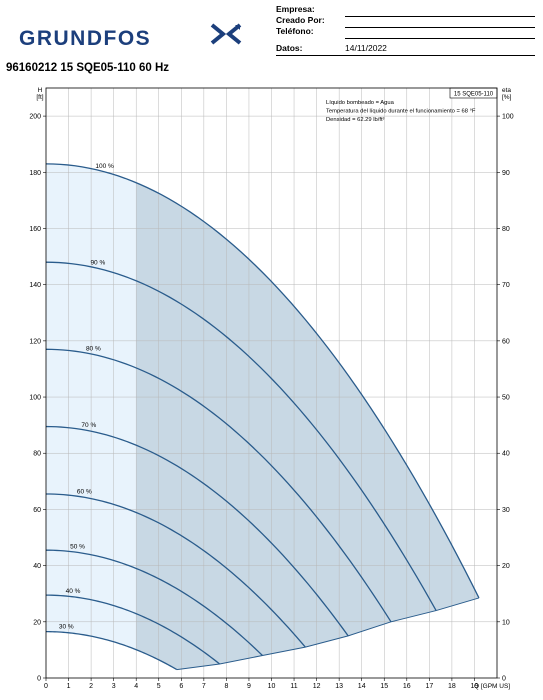 This screenshot has width=543, height=700. What do you see at coordinates (506, 510) in the screenshot?
I see `right-tick-label: 30` at bounding box center [506, 510].